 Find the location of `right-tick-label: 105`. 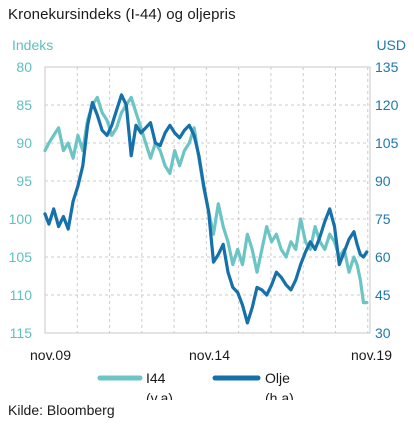

right-tick-label: 105 is located at coordinates (387, 143).